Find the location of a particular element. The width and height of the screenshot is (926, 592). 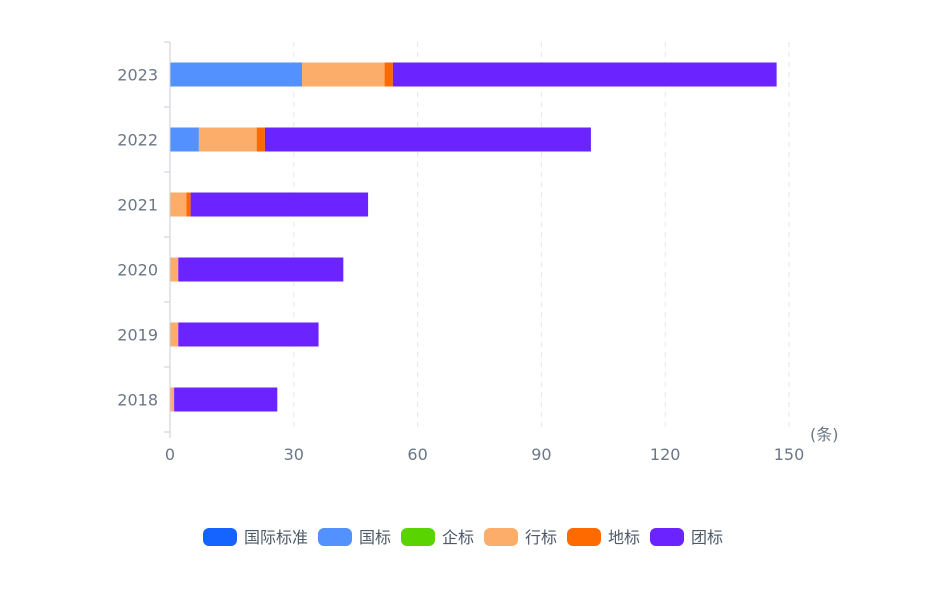

x-tick-label: 30 is located at coordinates (294, 454).